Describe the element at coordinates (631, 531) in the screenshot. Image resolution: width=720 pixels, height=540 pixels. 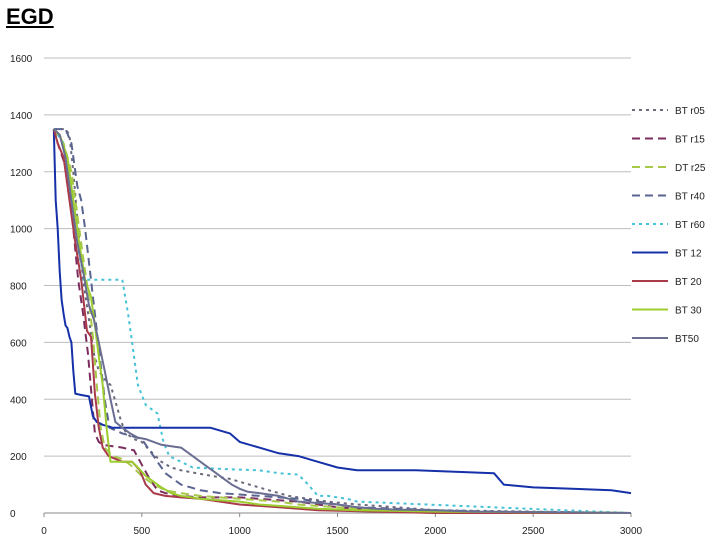
I see `x-tick-label: 3000` at that location.